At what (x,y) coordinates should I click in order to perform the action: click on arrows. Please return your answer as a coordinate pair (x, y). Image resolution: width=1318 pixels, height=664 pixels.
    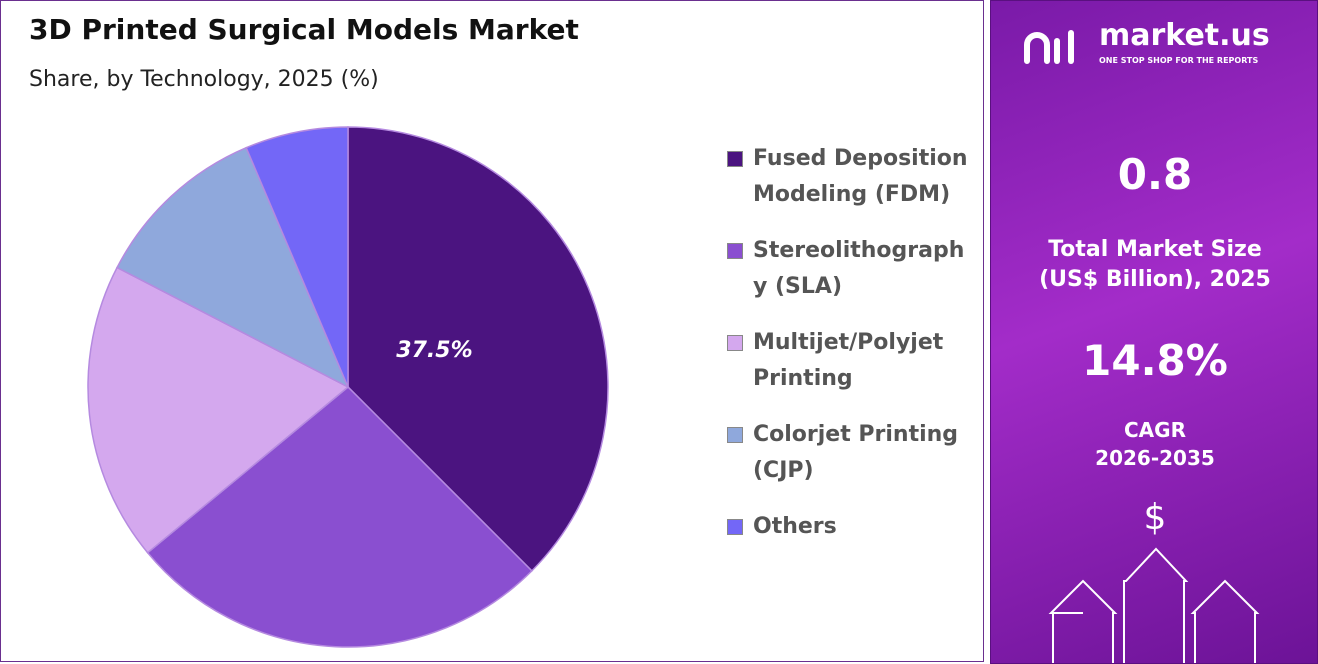
    Looking at the image, I should click on (1154, 605).